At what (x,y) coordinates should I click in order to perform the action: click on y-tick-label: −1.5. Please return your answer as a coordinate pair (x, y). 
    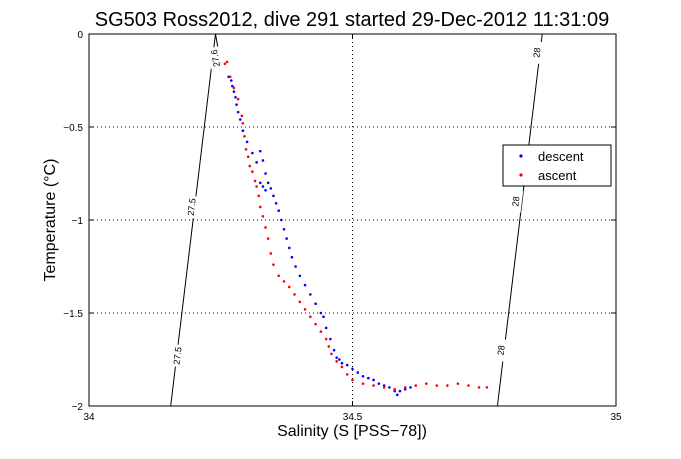
    Looking at the image, I should click on (73, 314).